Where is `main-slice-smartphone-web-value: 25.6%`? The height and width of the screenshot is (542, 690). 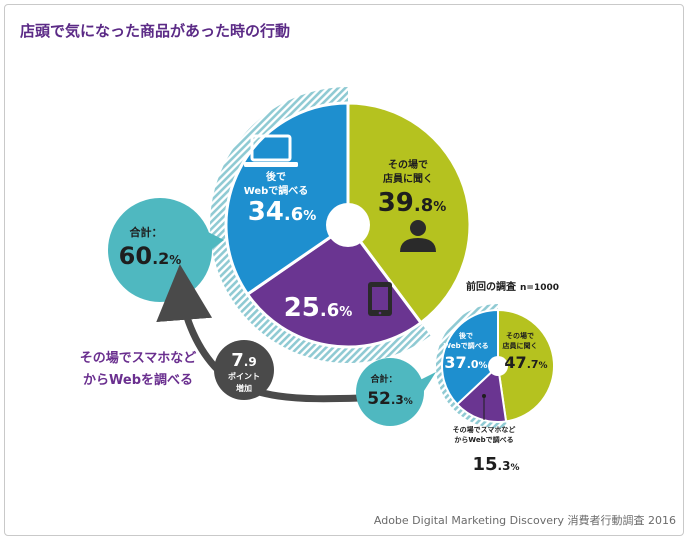
main-slice-smartphone-web-value: 25.6% is located at coordinates (318, 308).